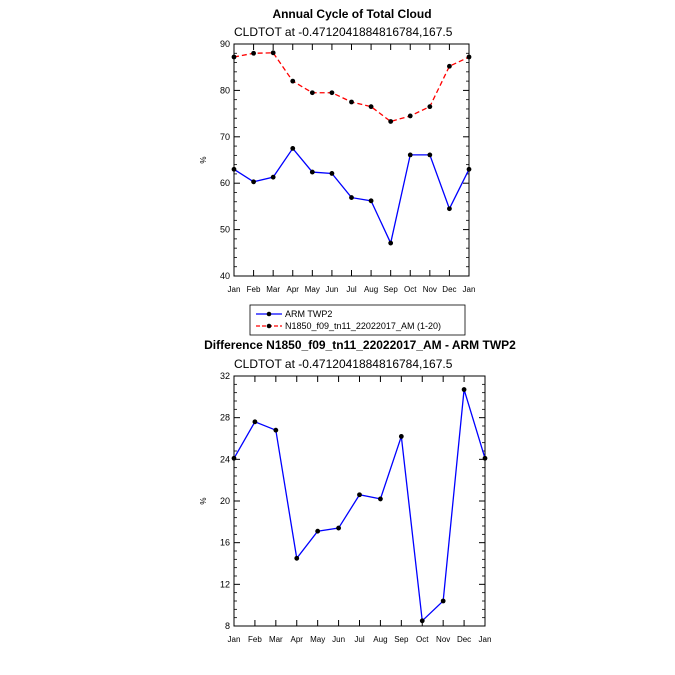 The width and height of the screenshot is (675, 675). I want to click on legend-label-model: N1850_f09_tn11_22022017_AM (1-20), so click(363, 326).